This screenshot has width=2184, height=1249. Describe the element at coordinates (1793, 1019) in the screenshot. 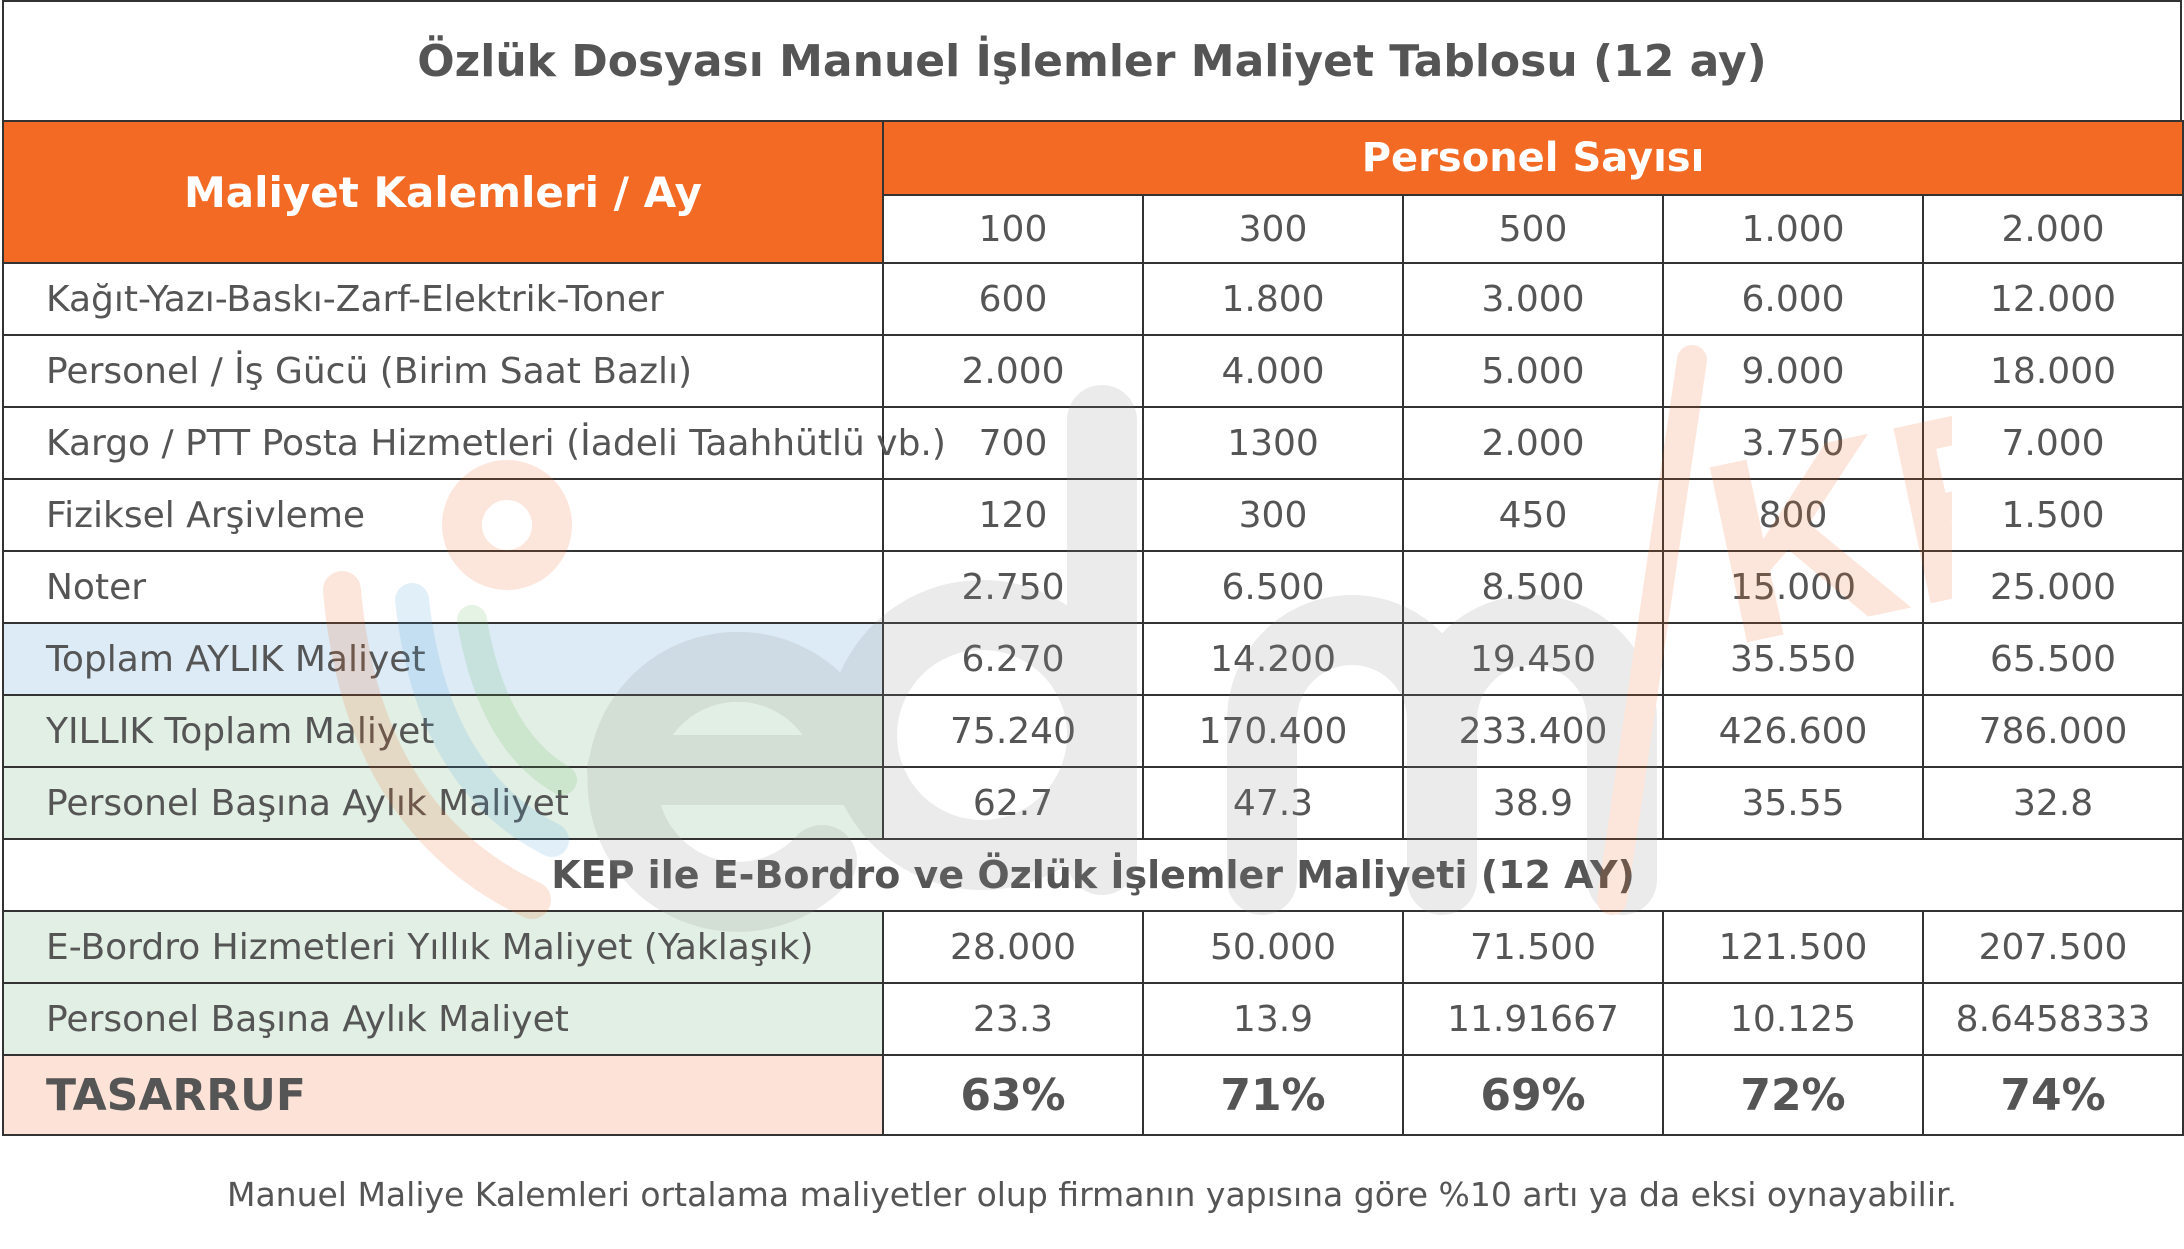

I see `value-cell: 10.125` at that location.